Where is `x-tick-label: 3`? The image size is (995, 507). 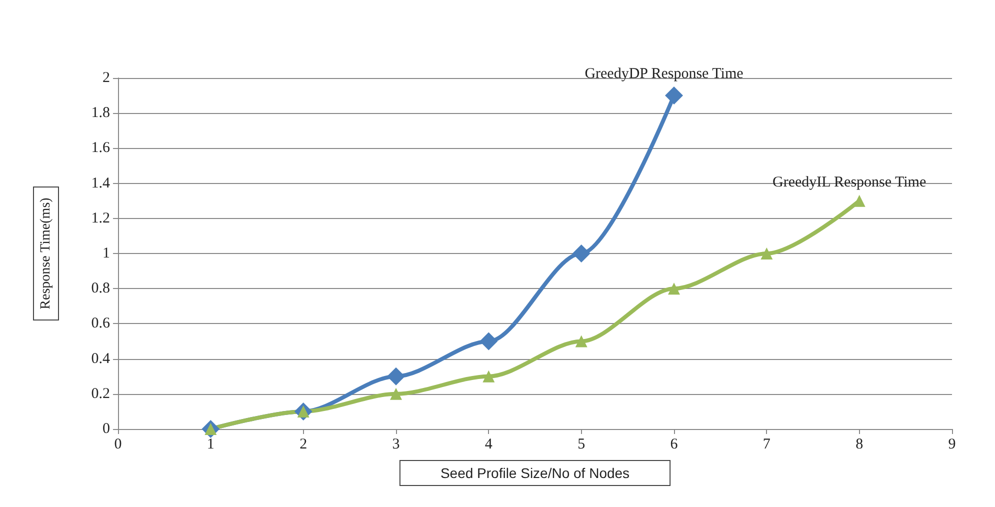
x-tick-label: 3 is located at coordinates (396, 444).